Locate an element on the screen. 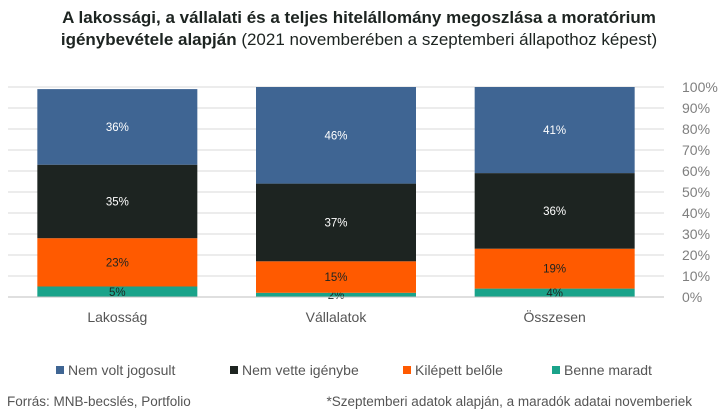 The width and height of the screenshot is (718, 417). data-label: 4% is located at coordinates (554, 294).